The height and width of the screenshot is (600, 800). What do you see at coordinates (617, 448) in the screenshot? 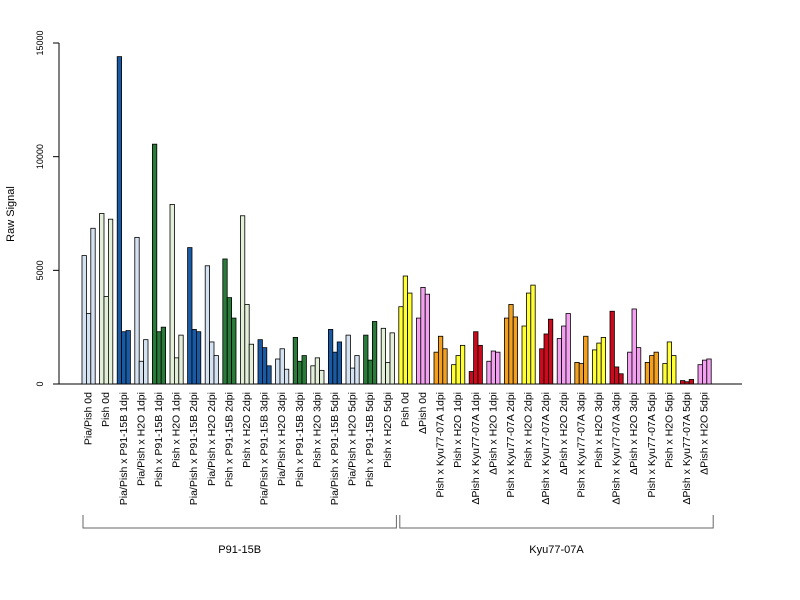
I see `x-tick-label: ΔPish x Kyu77-07A 3dpi` at bounding box center [617, 448].